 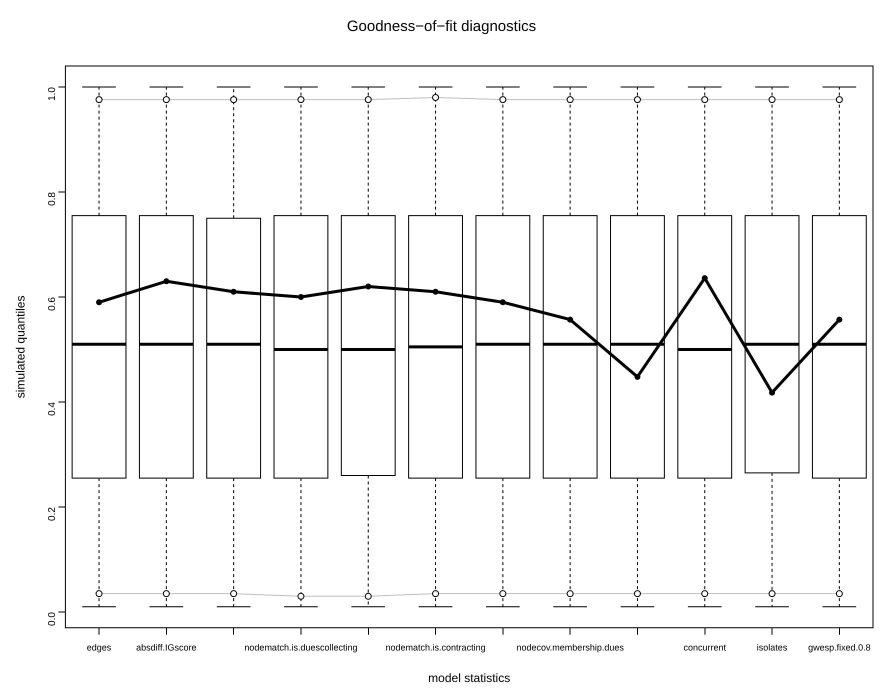 I want to click on x-tick-label: nodecov.membership.dues, so click(x=570, y=647).